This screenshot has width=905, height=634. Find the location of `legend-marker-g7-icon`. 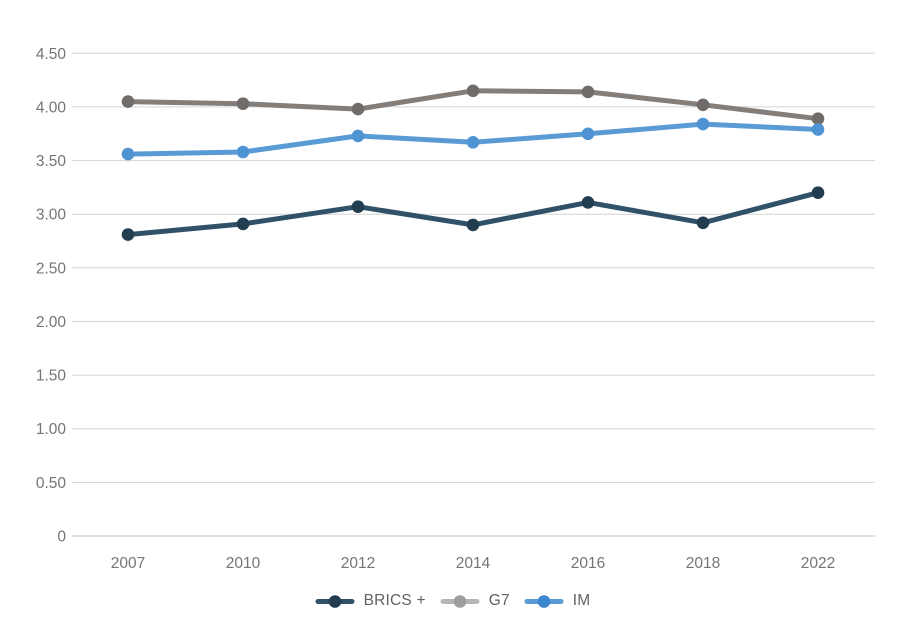

legend-marker-g7-icon is located at coordinates (460, 601).